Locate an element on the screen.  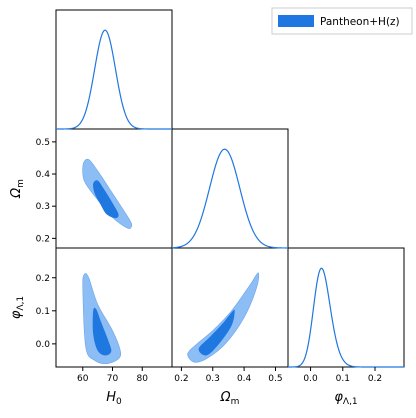
marginal-curve-Om is located at coordinates (229, 198).